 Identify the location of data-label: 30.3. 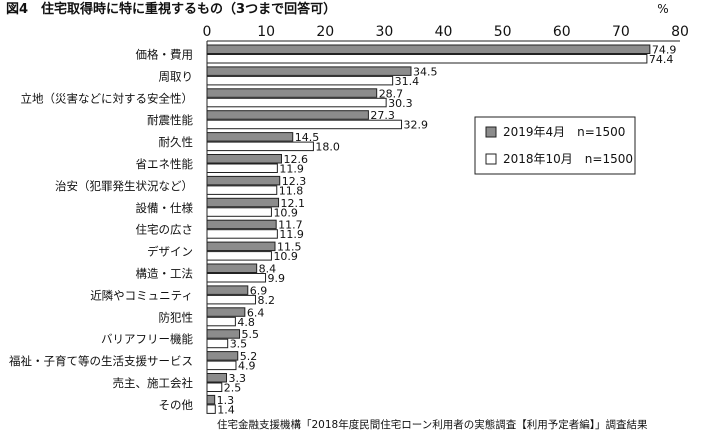
(400, 103).